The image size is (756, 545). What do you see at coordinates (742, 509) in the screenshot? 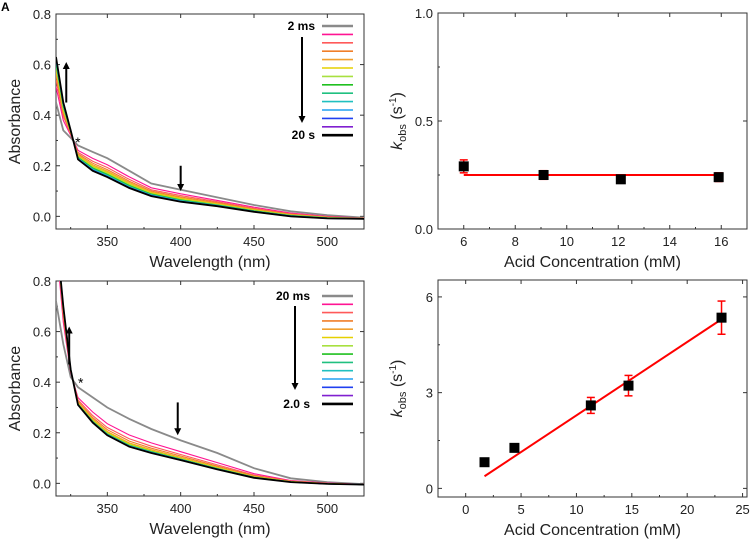
I see `x-tick-label: 25` at bounding box center [742, 509].